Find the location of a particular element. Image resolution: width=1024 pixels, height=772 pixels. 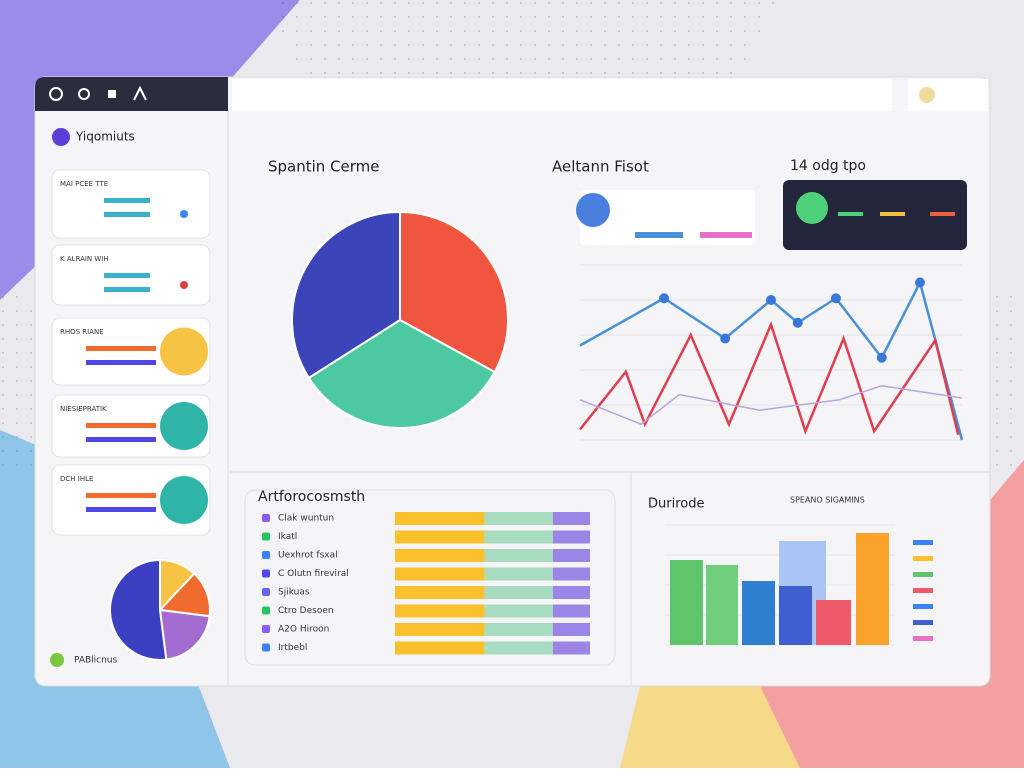

panel-title: 14 odg tpo is located at coordinates (828, 166).